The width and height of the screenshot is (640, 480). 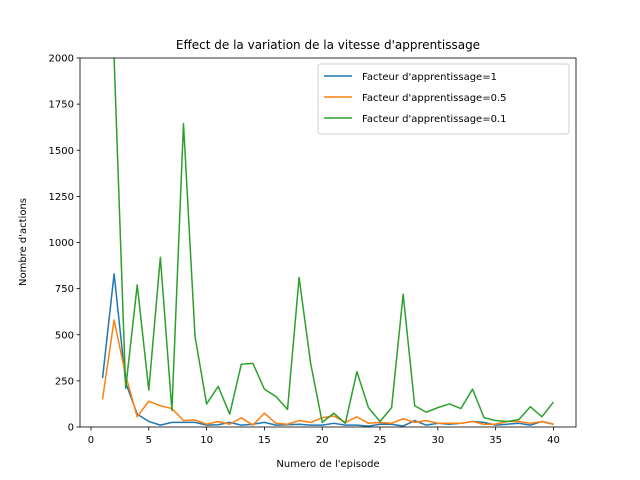 I want to click on x-tick-label: 40, so click(x=553, y=440).